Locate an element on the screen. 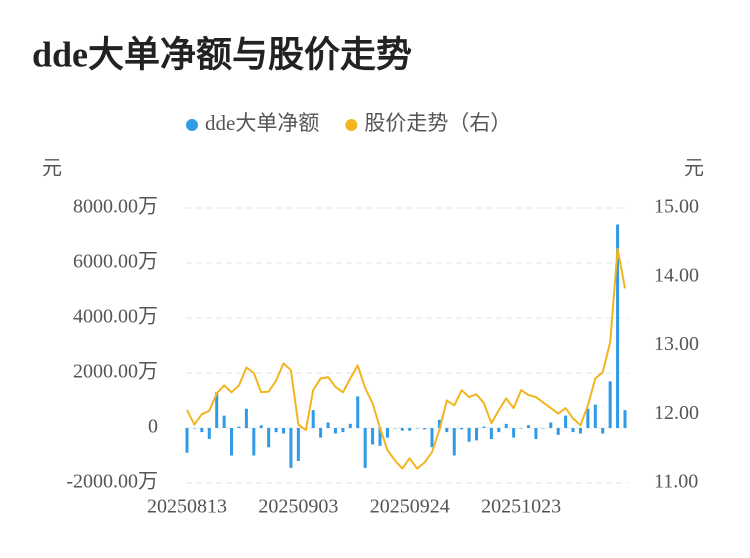 This screenshot has width=750, height=558. y-tick-label: 6000.00万 is located at coordinates (115, 262).